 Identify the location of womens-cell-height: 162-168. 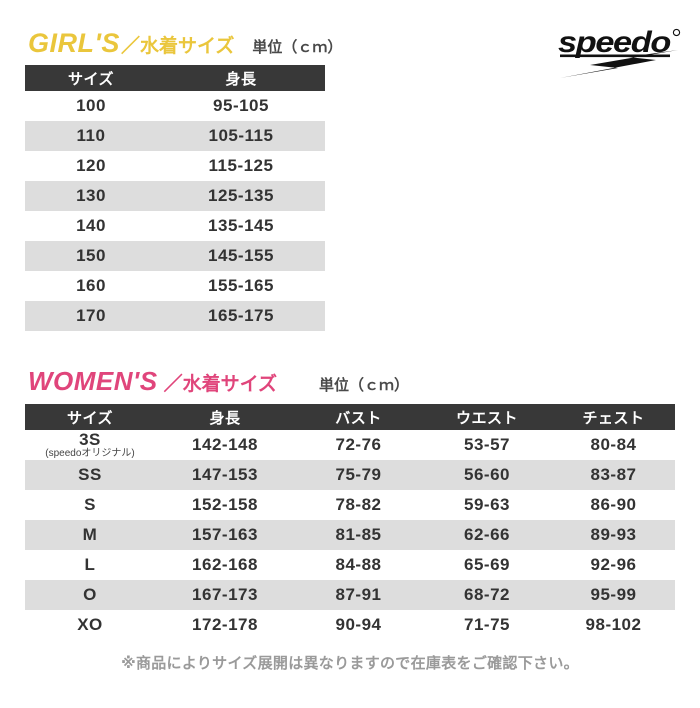
(225, 565).